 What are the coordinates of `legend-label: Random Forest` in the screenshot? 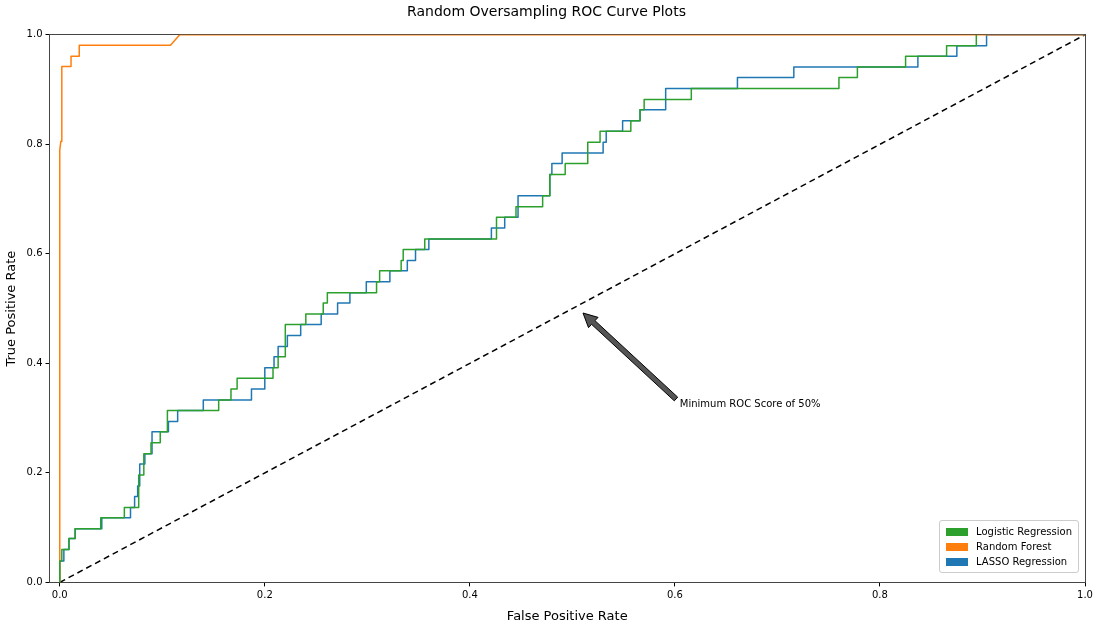 It's located at (1014, 547).